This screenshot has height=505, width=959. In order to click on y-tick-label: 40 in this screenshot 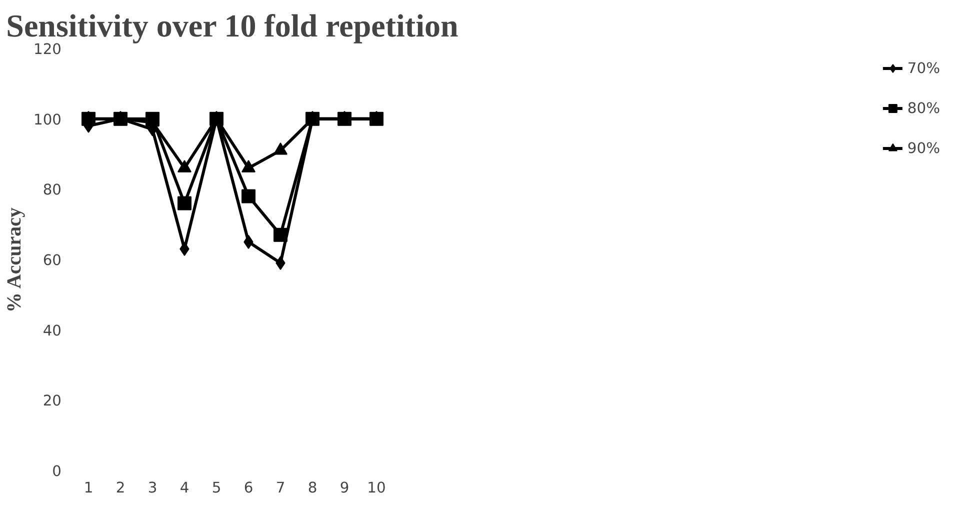, I will do `click(52, 331)`.